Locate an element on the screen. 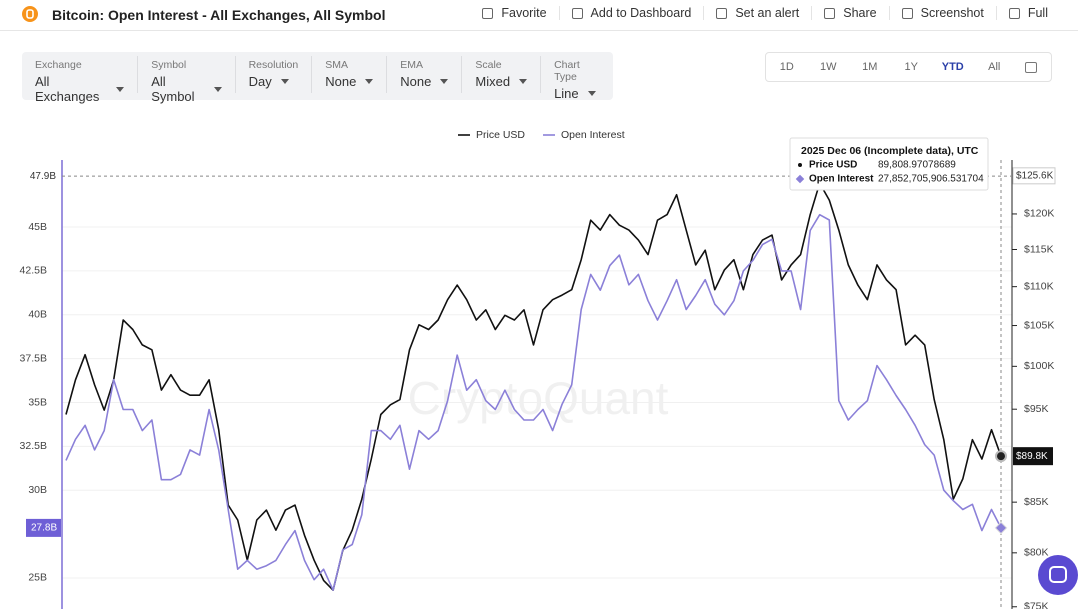 The image size is (1078, 609). filter-label: Chart Type is located at coordinates (567, 71).